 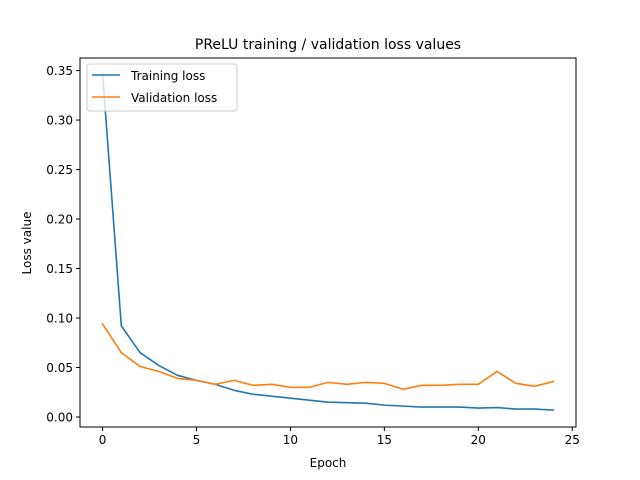 I want to click on y-tick-label: 0.05, so click(x=59, y=368).